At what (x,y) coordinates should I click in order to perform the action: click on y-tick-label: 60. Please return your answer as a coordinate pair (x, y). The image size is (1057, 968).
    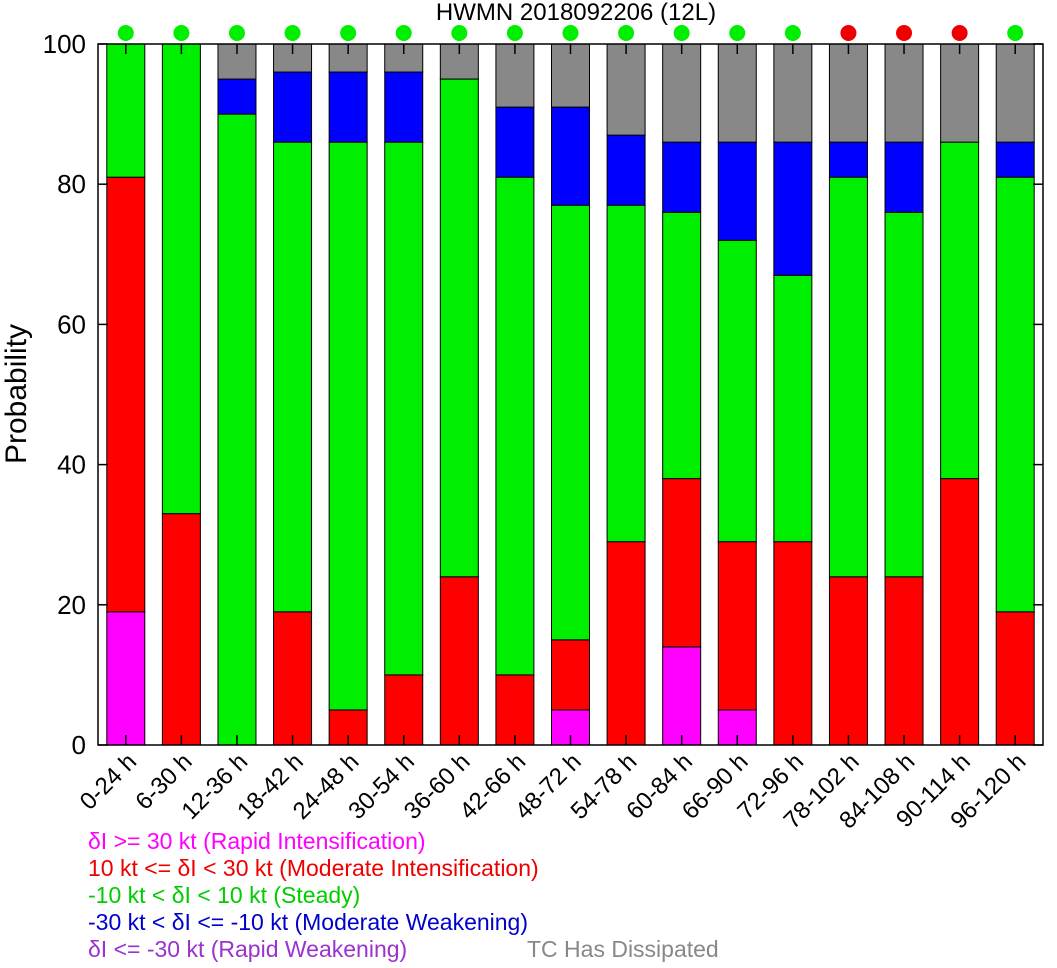
    Looking at the image, I should click on (71, 324).